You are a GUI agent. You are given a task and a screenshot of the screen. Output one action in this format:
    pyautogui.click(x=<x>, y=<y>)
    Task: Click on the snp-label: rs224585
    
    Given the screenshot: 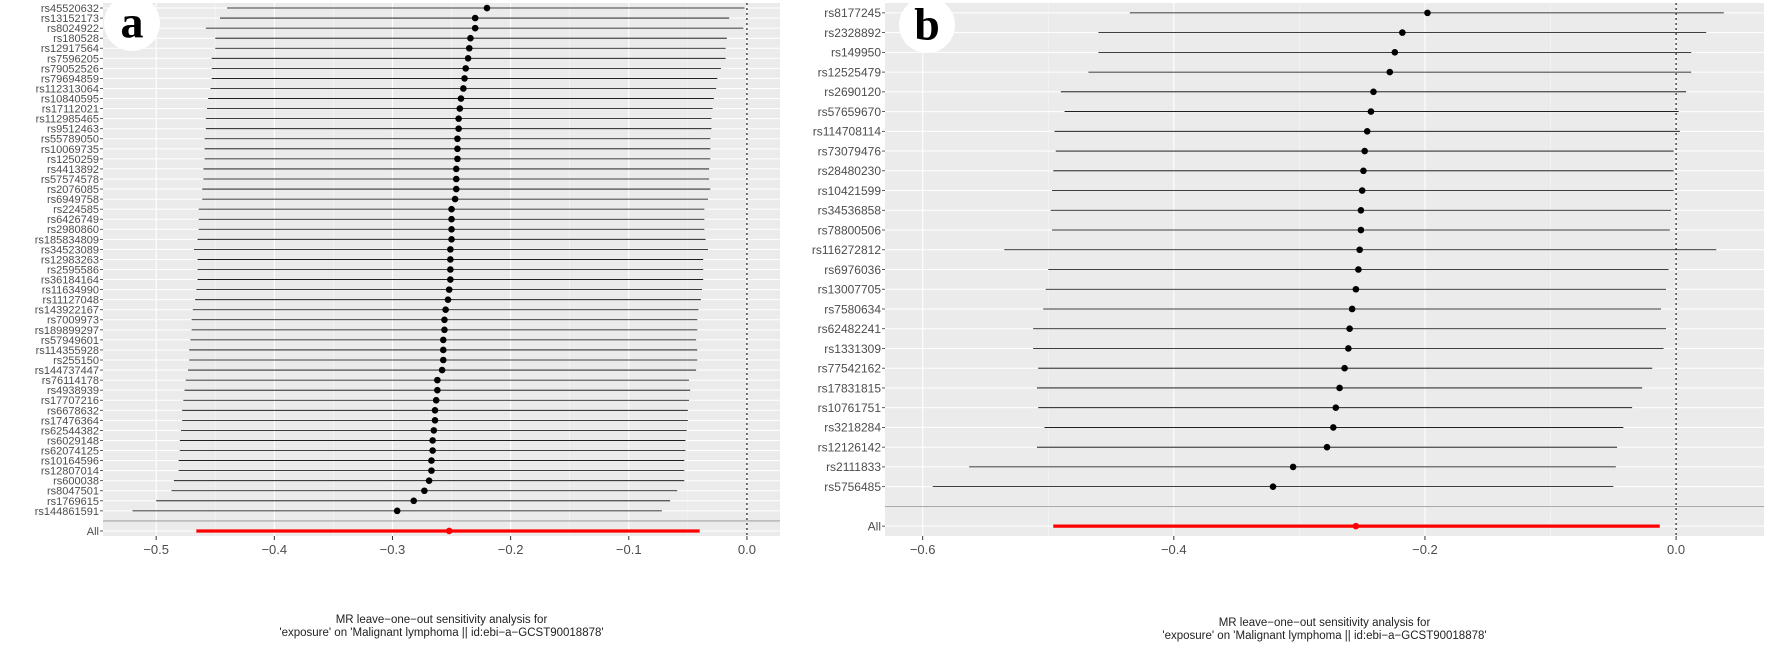 What is the action you would take?
    pyautogui.click(x=76, y=210)
    